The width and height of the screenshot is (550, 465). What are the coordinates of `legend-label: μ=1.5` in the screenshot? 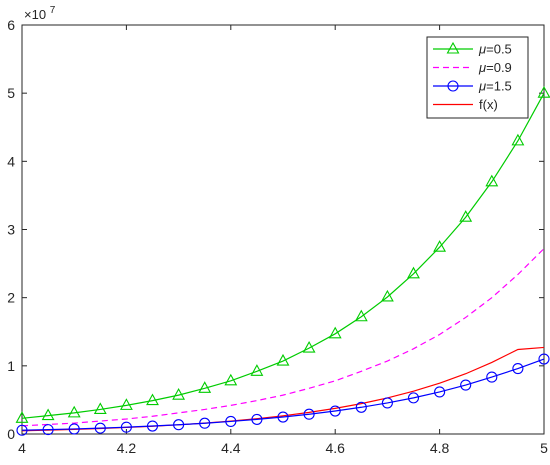 It's located at (495, 86).